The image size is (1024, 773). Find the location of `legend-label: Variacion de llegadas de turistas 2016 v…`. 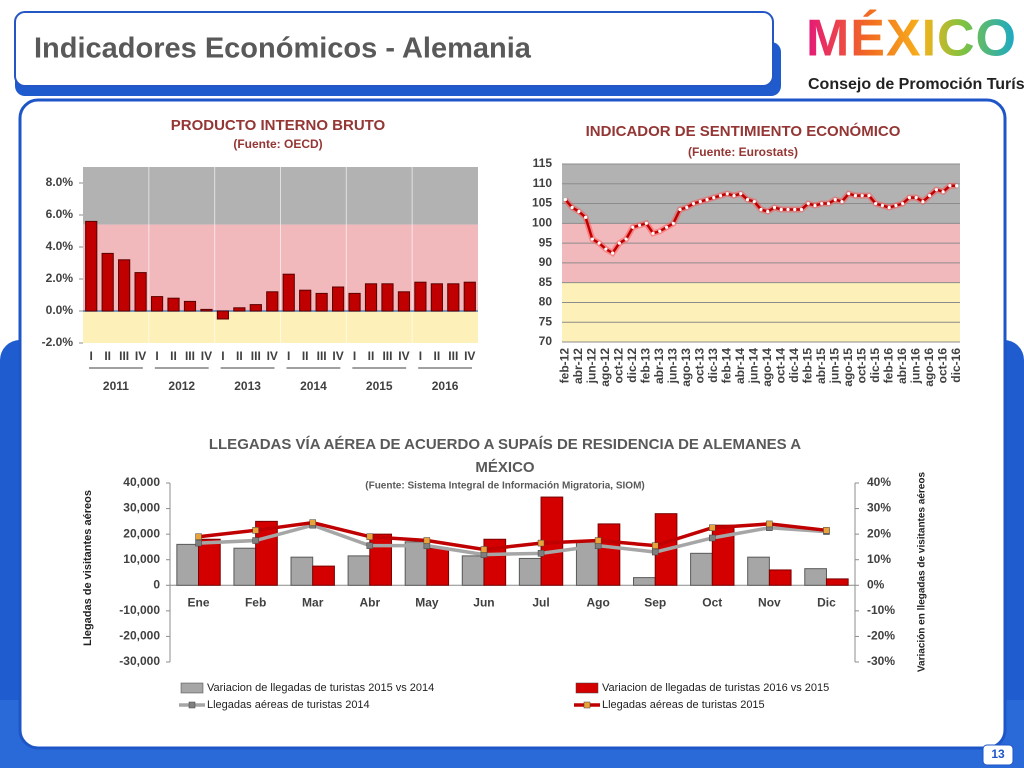

legend-label: Variacion de llegadas de turistas 2016 v… is located at coordinates (715, 688).